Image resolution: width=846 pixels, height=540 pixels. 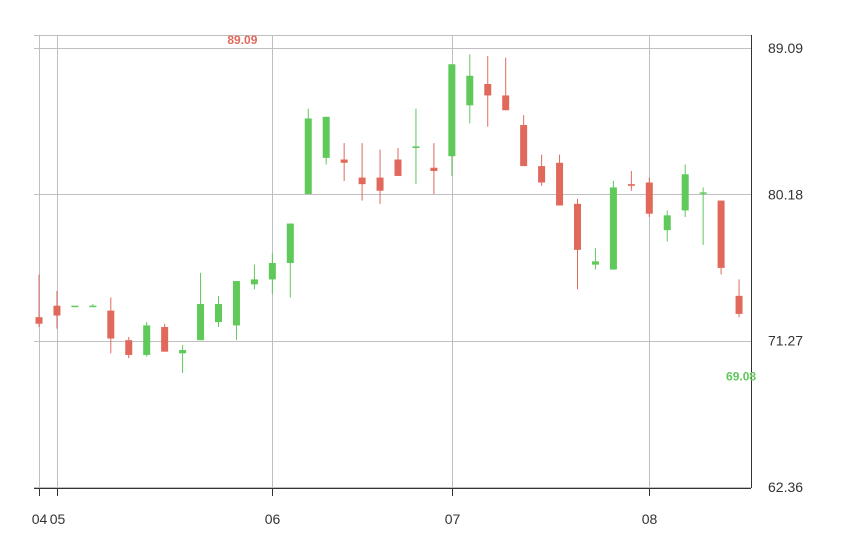 What do you see at coordinates (785, 48) in the screenshot?
I see `y-tick-label: 89.09` at bounding box center [785, 48].